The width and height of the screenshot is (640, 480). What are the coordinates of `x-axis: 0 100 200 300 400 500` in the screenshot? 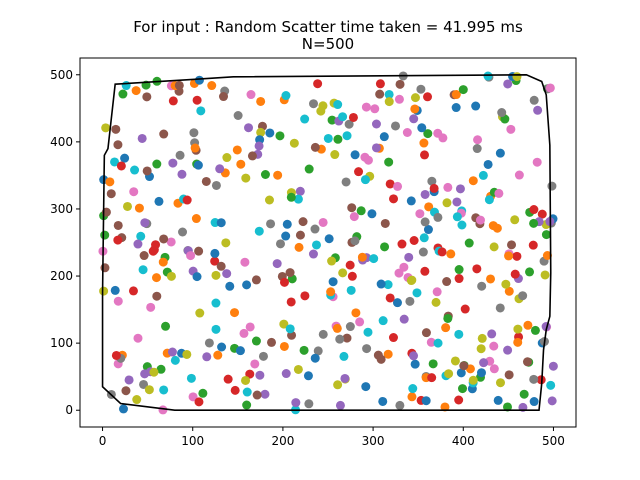 It's located at (332, 437).